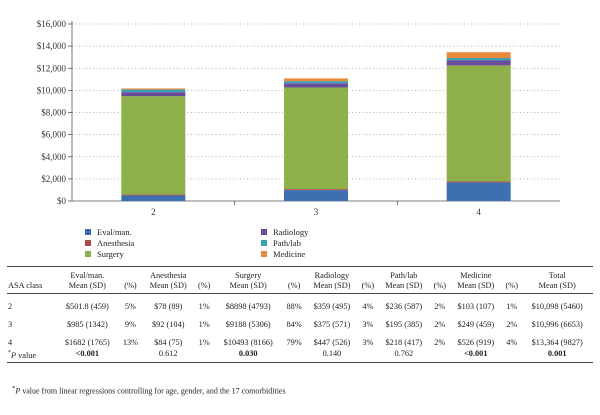 Image resolution: width=600 pixels, height=415 pixels. Describe the element at coordinates (62, 201) in the screenshot. I see `y-tick-label: $0` at that location.